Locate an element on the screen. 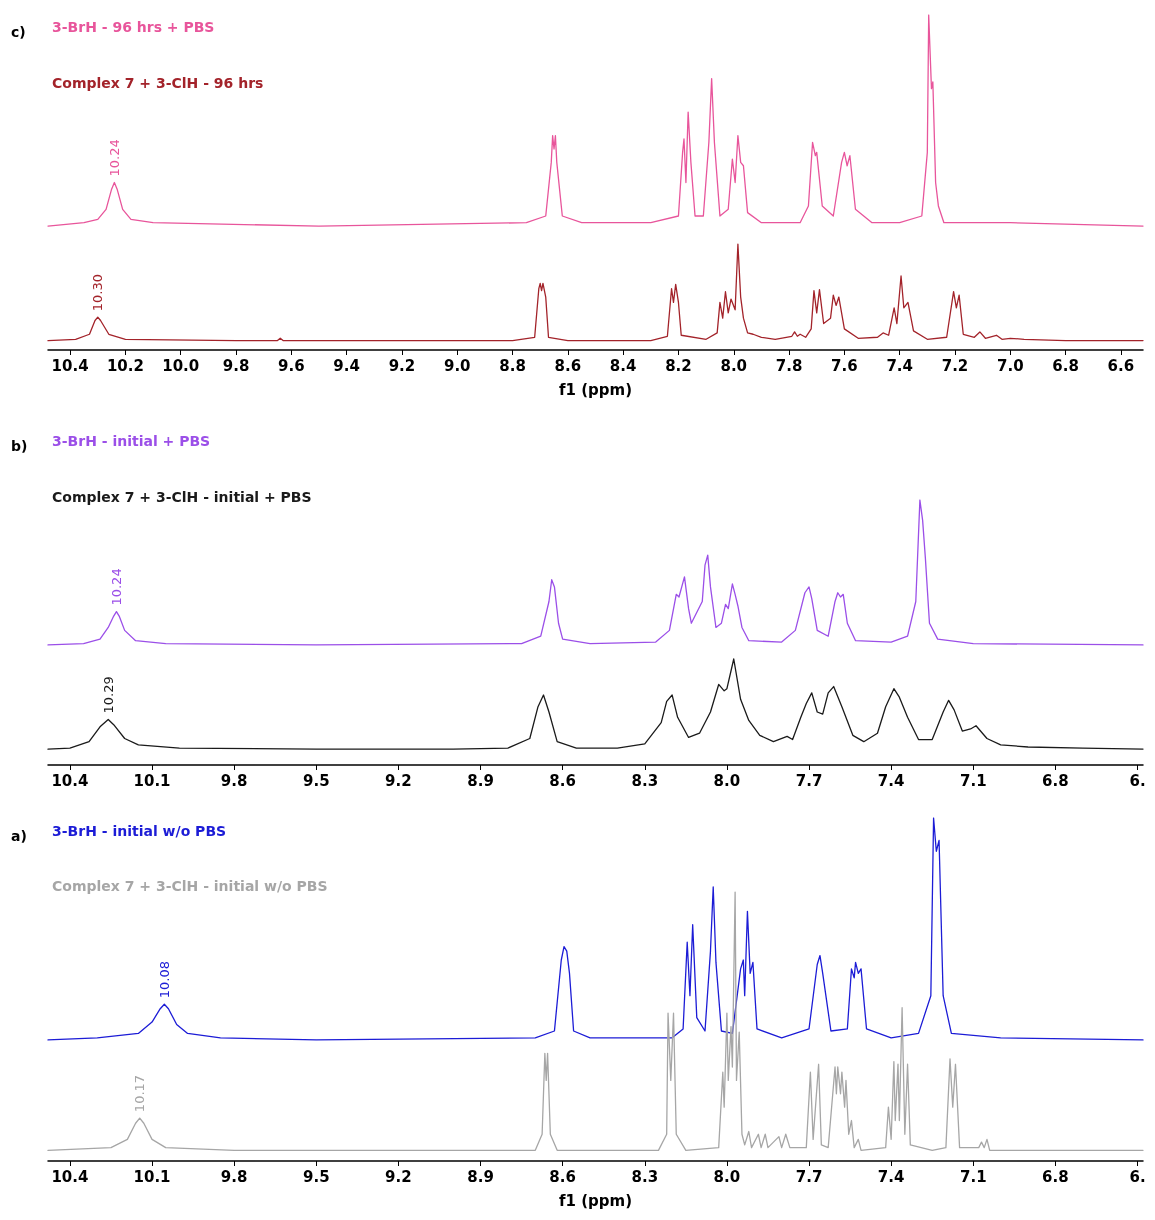  x-tick-label: 10.2 is located at coordinates (125, 365).